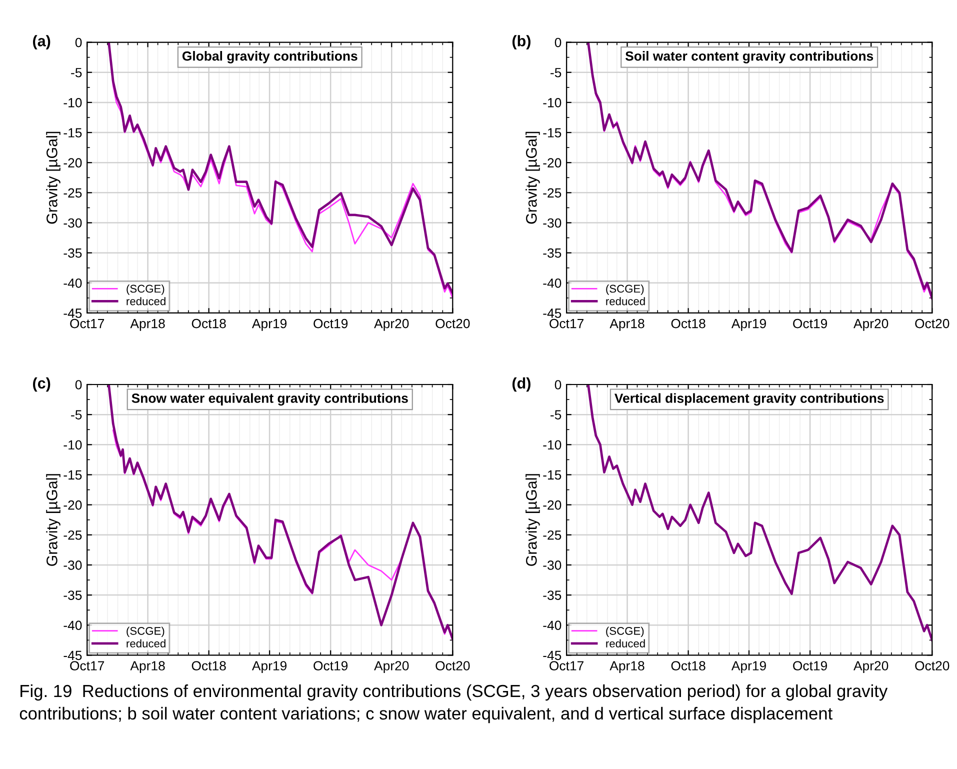  What do you see at coordinates (270, 57) in the screenshot?
I see `text: Global gravity contributions` at bounding box center [270, 57].